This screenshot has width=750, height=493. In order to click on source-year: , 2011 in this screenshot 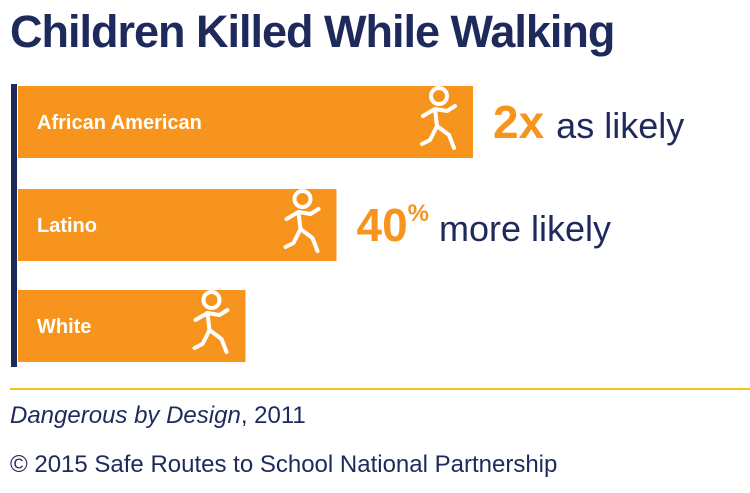, I will do `click(273, 415)`.